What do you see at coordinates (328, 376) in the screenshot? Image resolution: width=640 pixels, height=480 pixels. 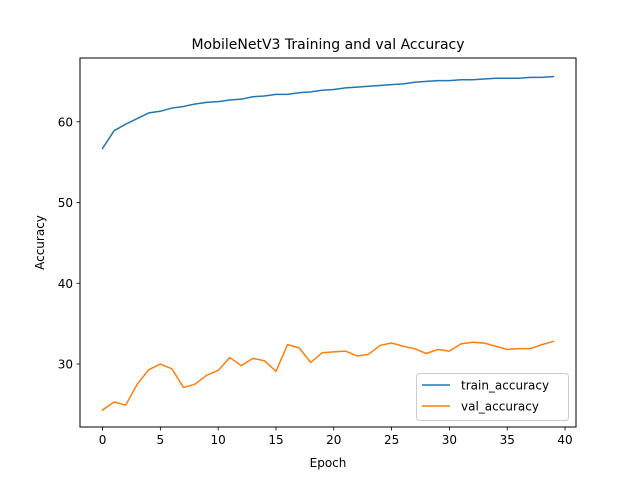 I see `series-line-val-accuracy` at bounding box center [328, 376].